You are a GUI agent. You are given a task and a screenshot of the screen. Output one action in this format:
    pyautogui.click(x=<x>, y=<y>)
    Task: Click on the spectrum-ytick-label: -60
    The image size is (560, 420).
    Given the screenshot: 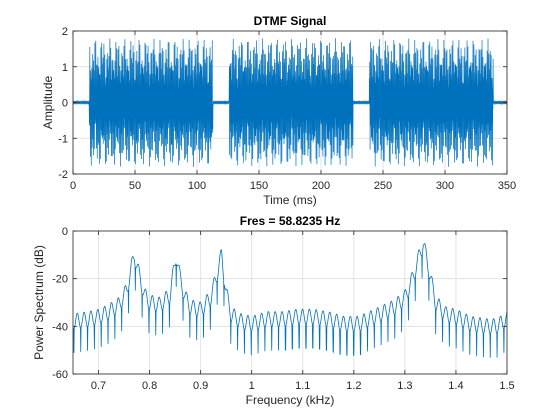 What is the action you would take?
    pyautogui.click(x=60, y=375)
    